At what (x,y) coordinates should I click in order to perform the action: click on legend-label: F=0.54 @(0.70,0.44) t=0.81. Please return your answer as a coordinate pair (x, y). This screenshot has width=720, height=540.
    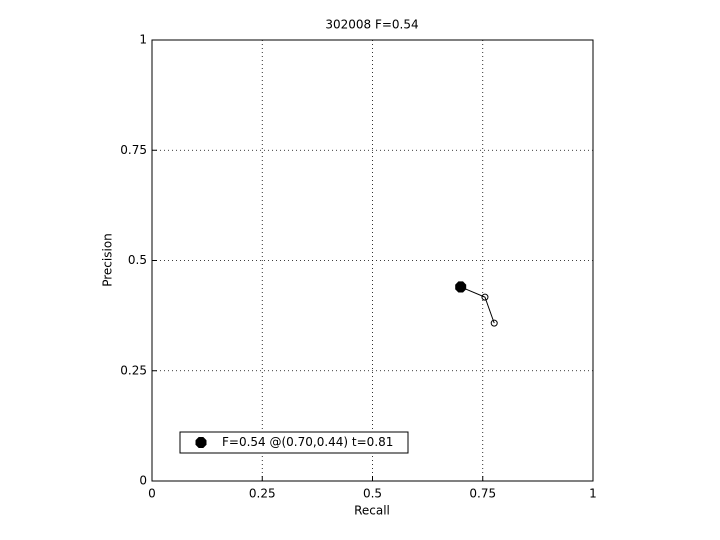
    Looking at the image, I should click on (307, 442).